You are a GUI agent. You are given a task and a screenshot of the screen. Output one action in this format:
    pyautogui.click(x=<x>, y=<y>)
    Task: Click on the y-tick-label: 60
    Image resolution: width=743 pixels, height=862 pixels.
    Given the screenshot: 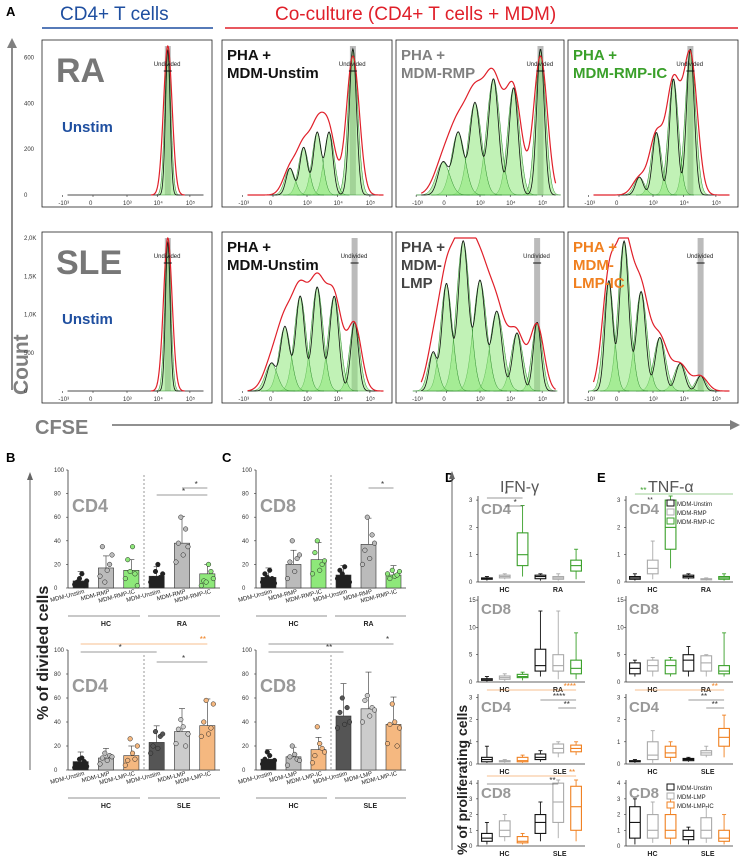 What is the action you would take?
    pyautogui.click(x=245, y=518)
    